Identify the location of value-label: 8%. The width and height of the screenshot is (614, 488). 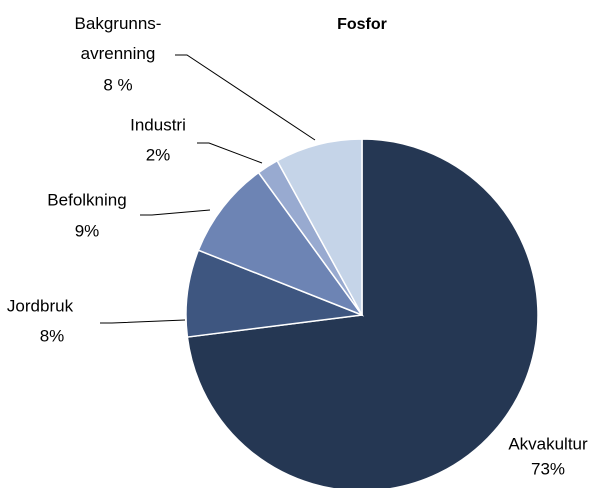
(52, 335).